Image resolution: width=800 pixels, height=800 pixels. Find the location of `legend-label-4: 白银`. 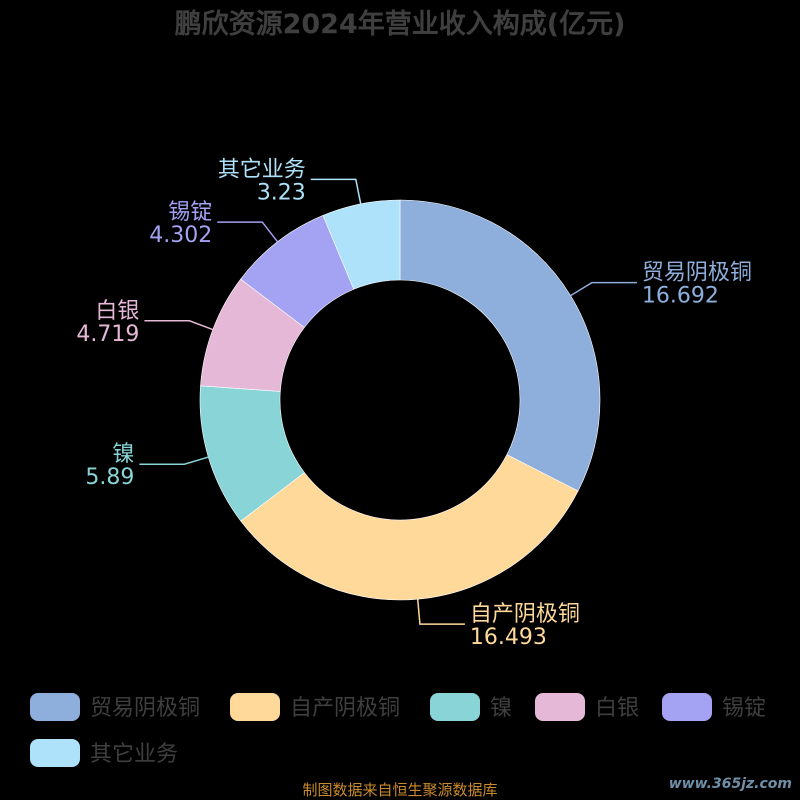

legend-label-4: 白银 is located at coordinates (617, 708).